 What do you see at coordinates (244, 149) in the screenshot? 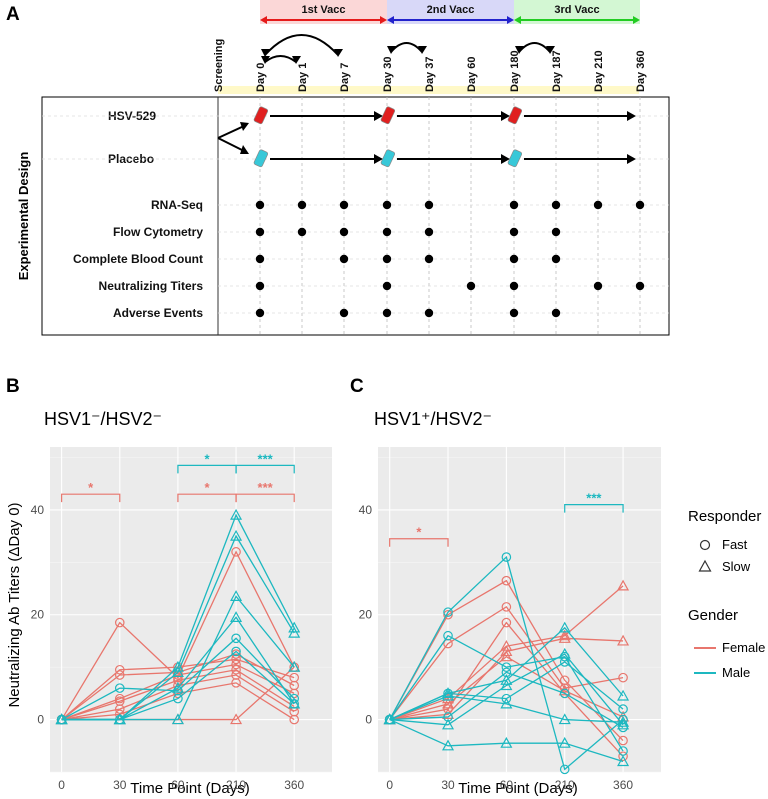
I see `split-arrow-head` at bounding box center [244, 149].